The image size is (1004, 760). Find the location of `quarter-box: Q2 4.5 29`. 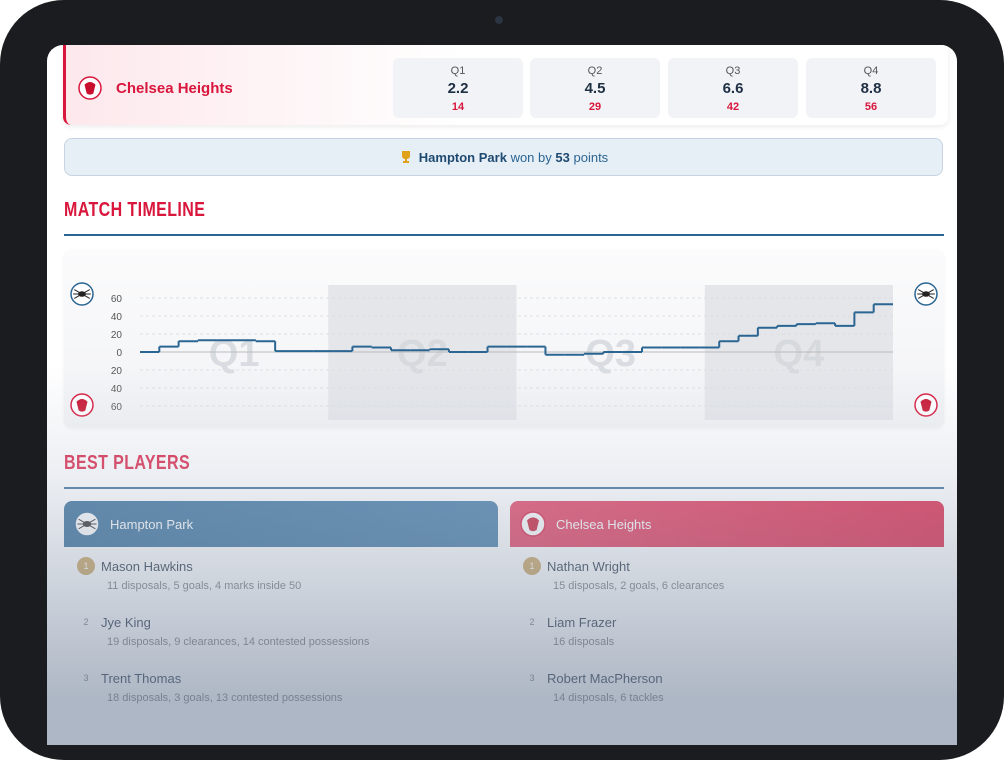

quarter-box: Q2 4.5 29 is located at coordinates (595, 88).